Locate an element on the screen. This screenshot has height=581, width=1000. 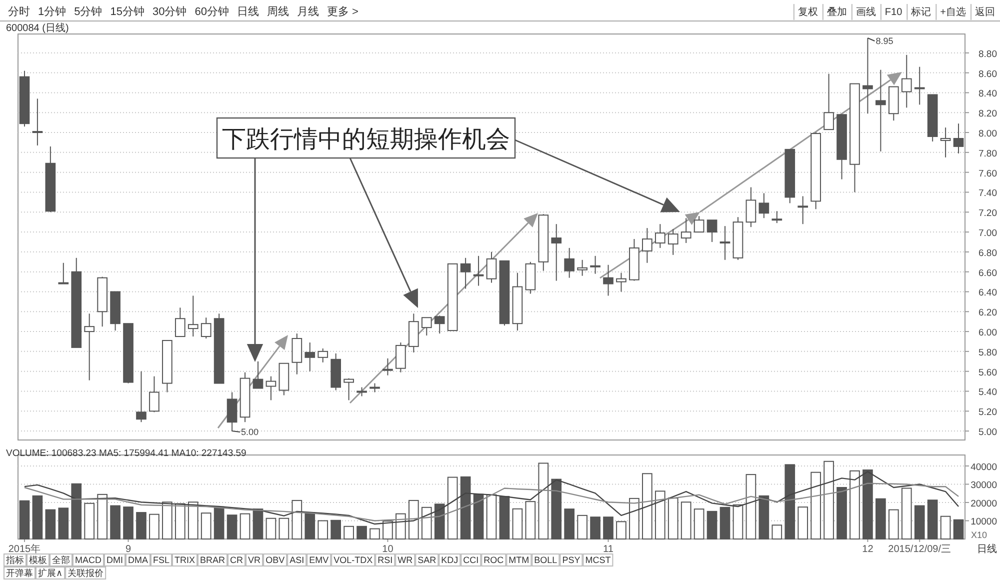
text: MCST is located at coordinates (598, 560).